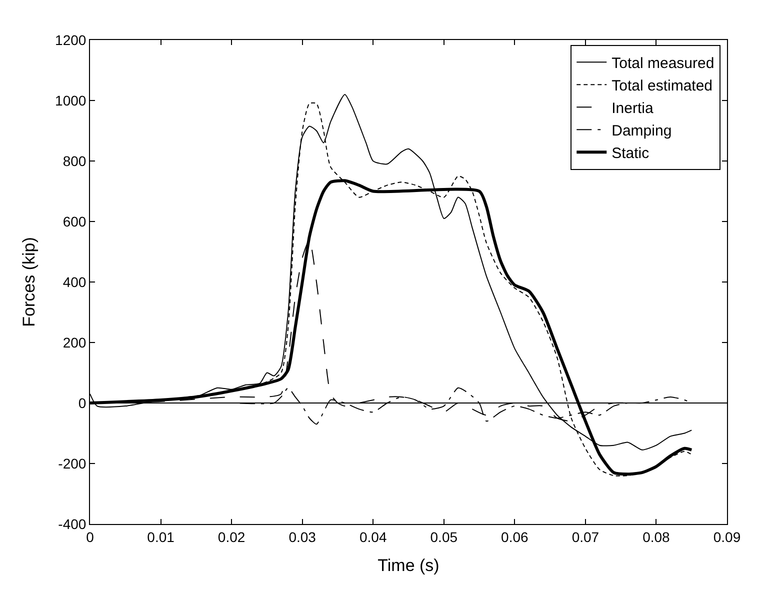 Image resolution: width=762 pixels, height=589 pixels. Describe the element at coordinates (74, 160) in the screenshot. I see `y-tick-label: 800` at that location.